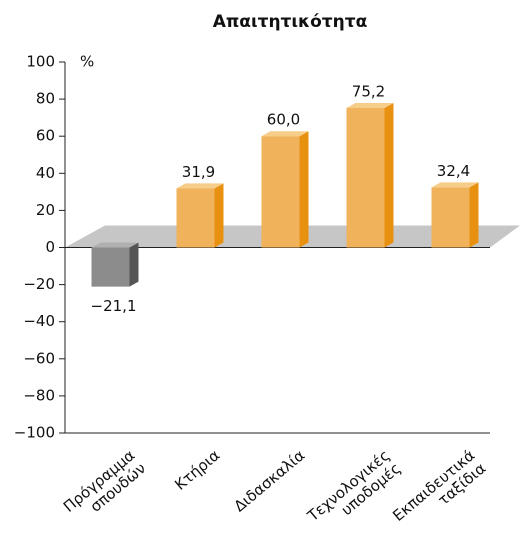 The width and height of the screenshot is (526, 548). Describe the element at coordinates (39, 395) in the screenshot. I see `y-tick-label: −80` at that location.